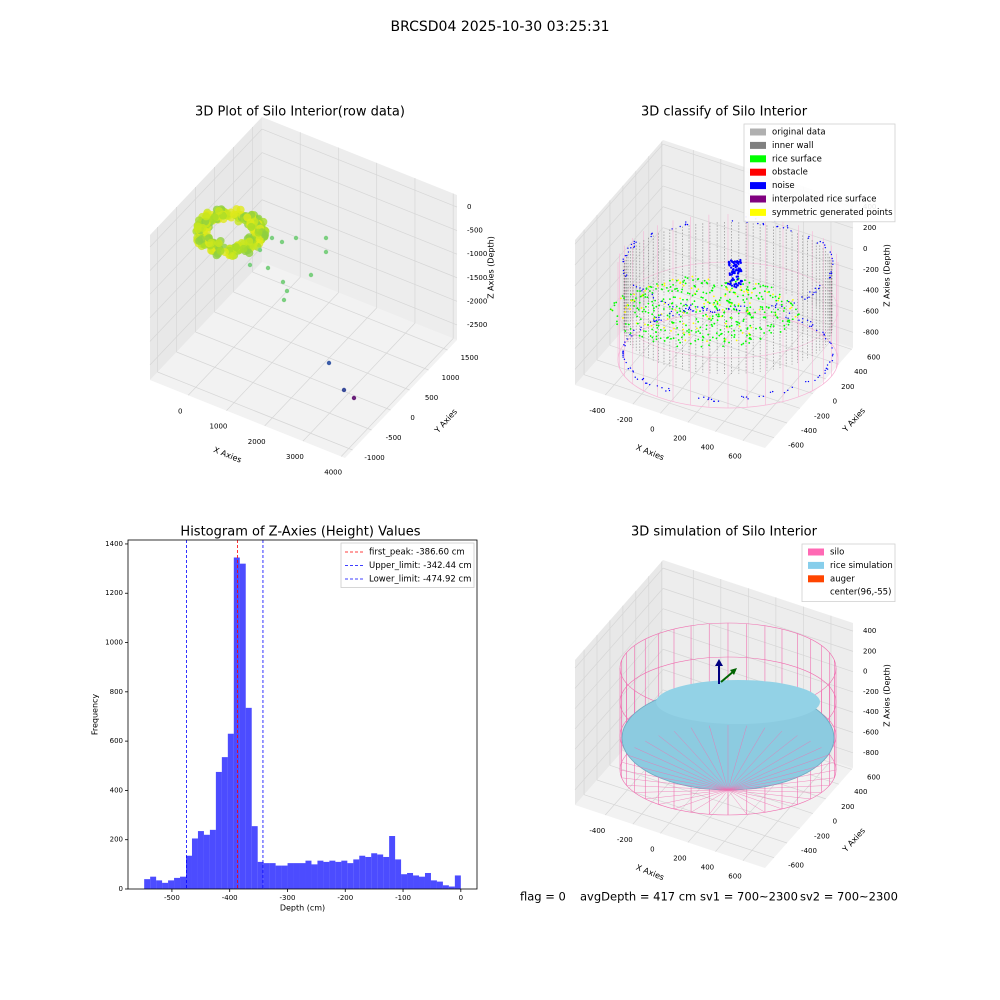  Describe the element at coordinates (625, 840) in the screenshot. I see `x-tick-label: -200` at that location.